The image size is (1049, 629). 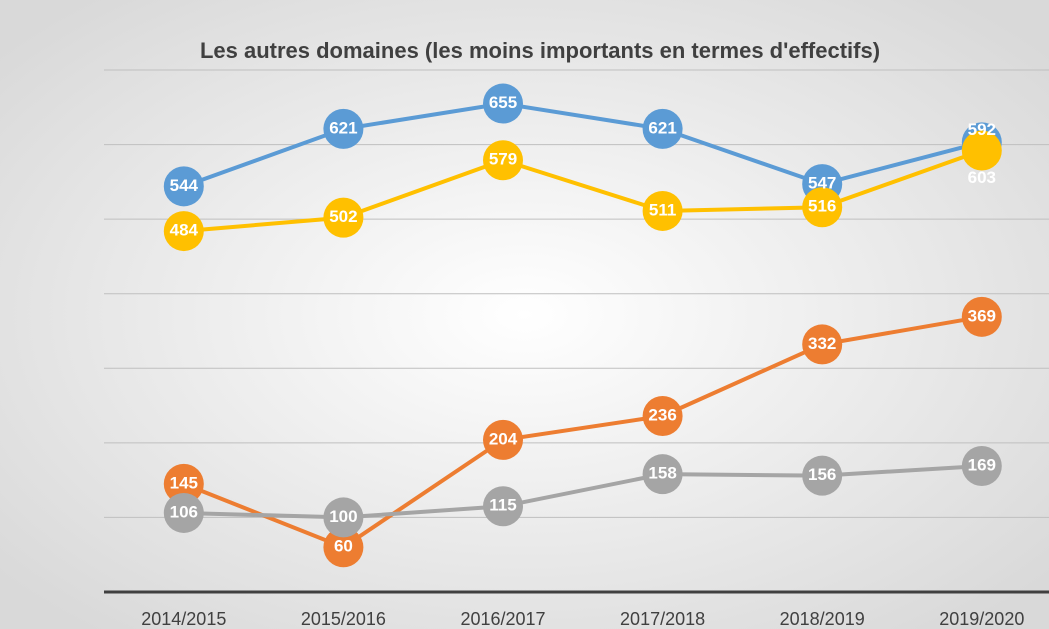 I want to click on data-label: 115, so click(x=502, y=505).